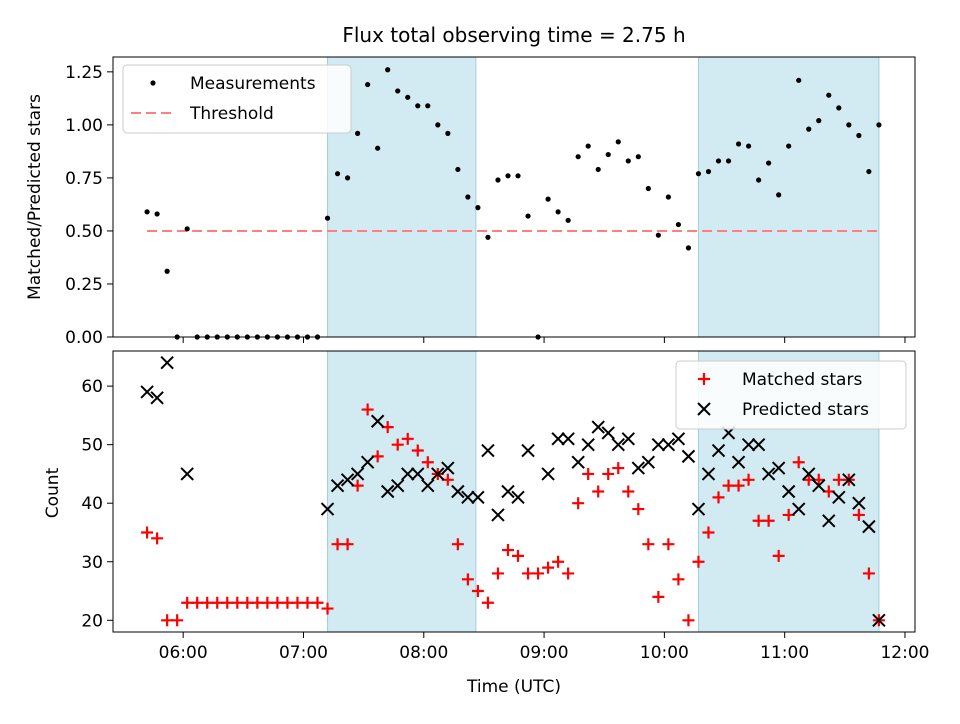 The image size is (960, 724). Describe the element at coordinates (84, 338) in the screenshot. I see `top-y-tick-label: 0.00` at that location.